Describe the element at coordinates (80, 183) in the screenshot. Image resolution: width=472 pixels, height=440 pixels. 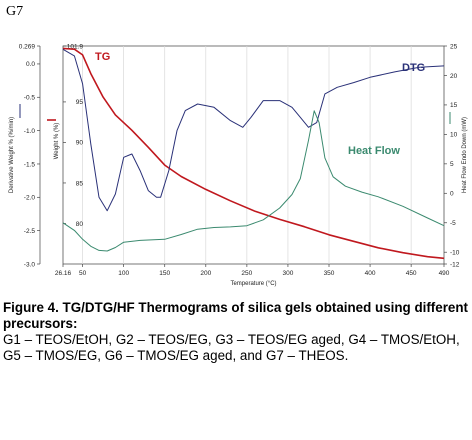
I see `weight-tick-label: 85` at that location.